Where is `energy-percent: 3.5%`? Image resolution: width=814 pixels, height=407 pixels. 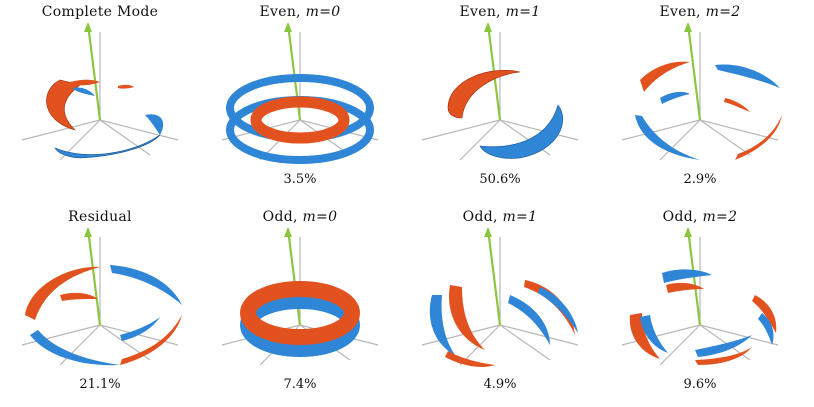
energy-percent: 3.5% is located at coordinates (300, 179).